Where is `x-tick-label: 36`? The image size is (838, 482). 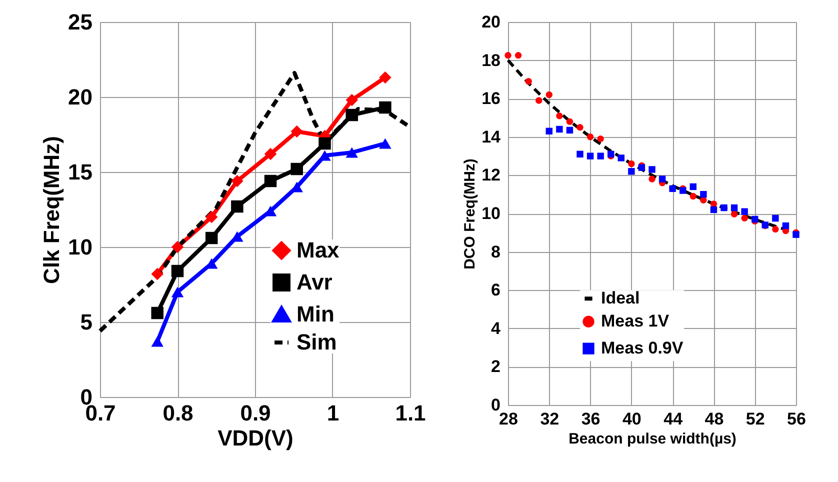
x-tick-label: 36 is located at coordinates (590, 419).